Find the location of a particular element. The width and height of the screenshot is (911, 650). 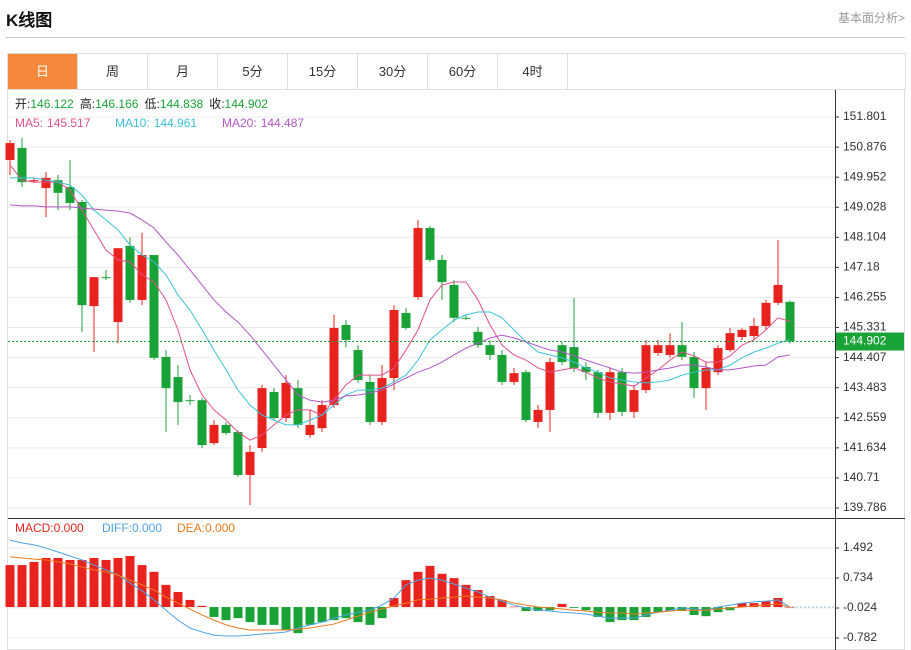

tab: 日 is located at coordinates (43, 71).